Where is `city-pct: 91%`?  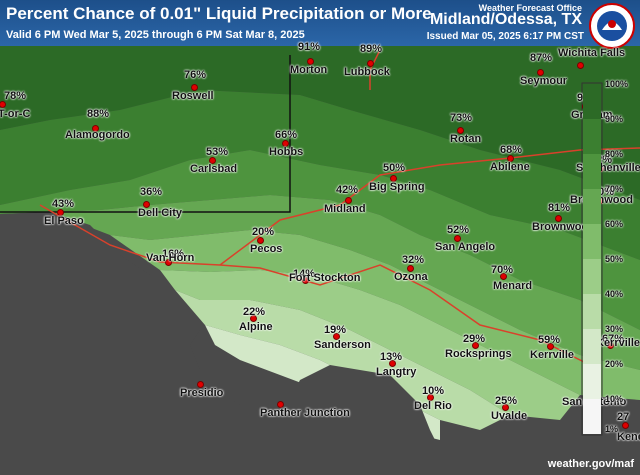
city-pct: 91% is located at coordinates (309, 47).